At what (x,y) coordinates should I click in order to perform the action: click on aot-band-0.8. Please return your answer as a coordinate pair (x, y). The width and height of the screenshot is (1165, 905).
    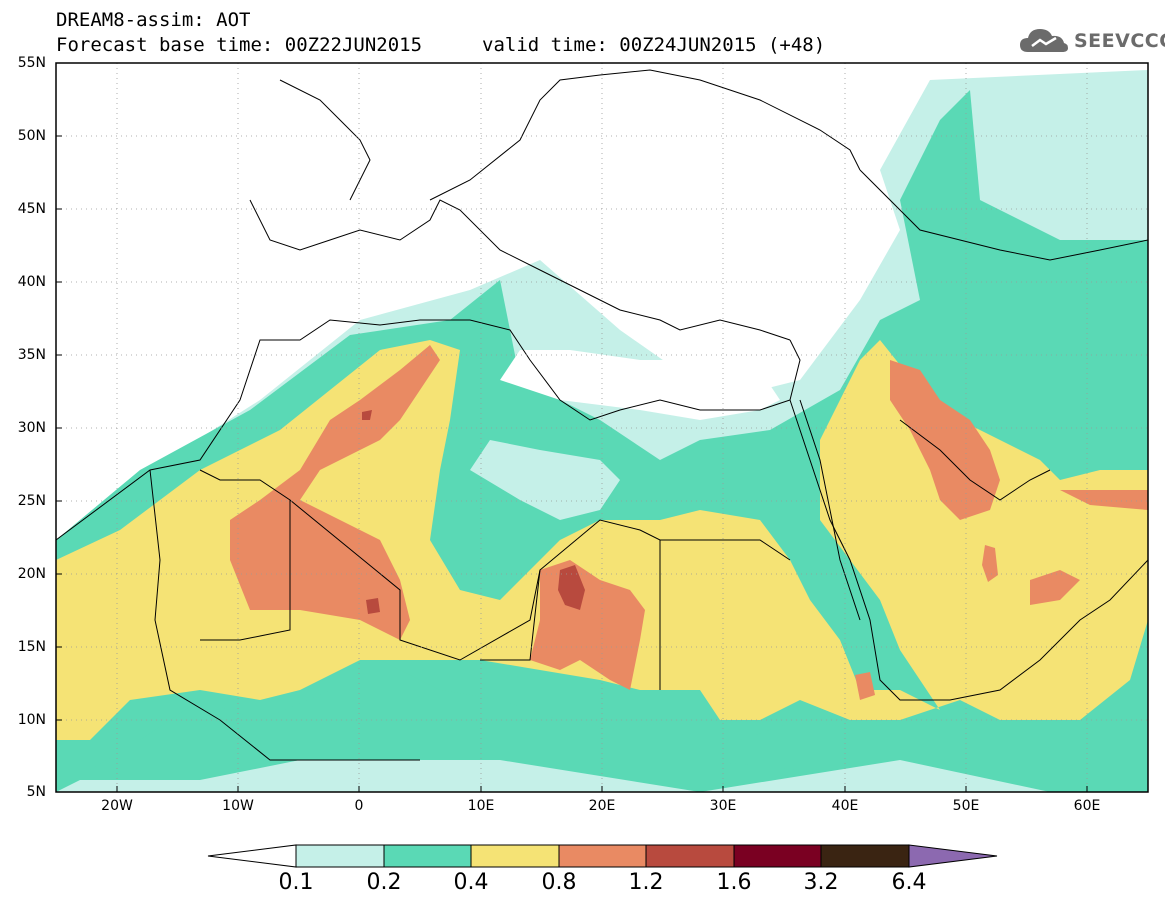
    Looking at the image, I should click on (335, 492).